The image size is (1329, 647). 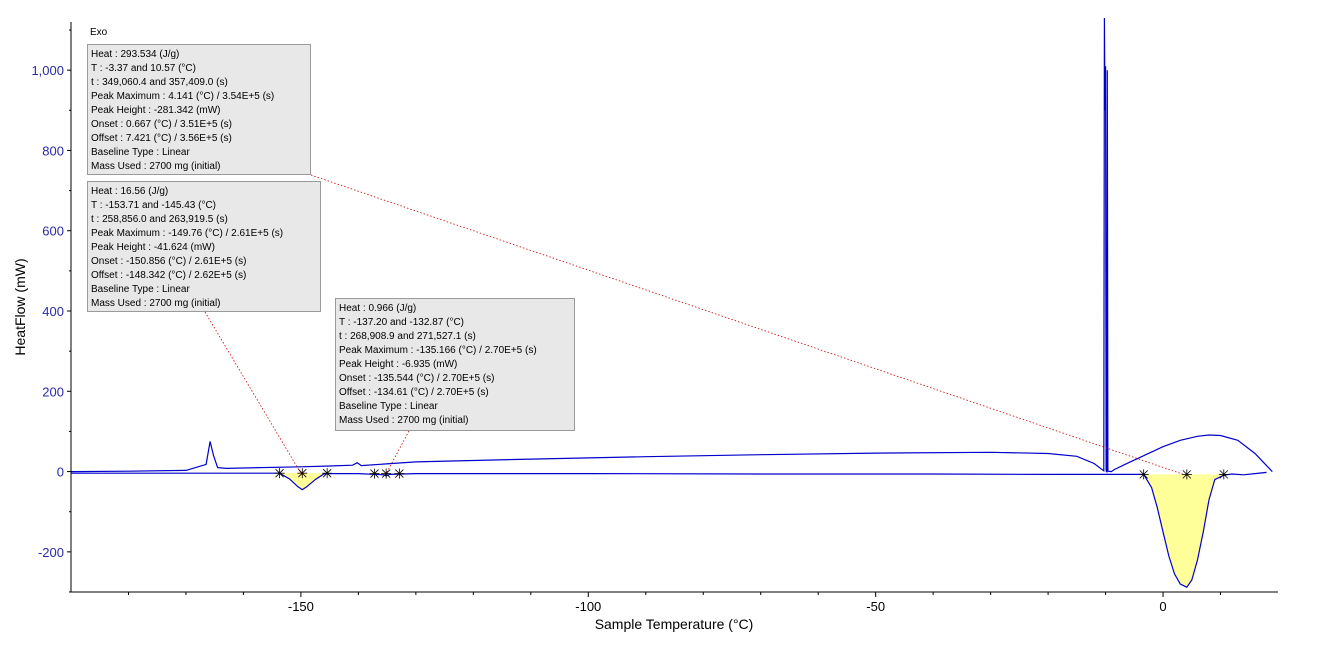 I want to click on annotation-line: Peak Maximum : 4.141 (°C) / 3.54E+5 (s), so click(x=183, y=96).